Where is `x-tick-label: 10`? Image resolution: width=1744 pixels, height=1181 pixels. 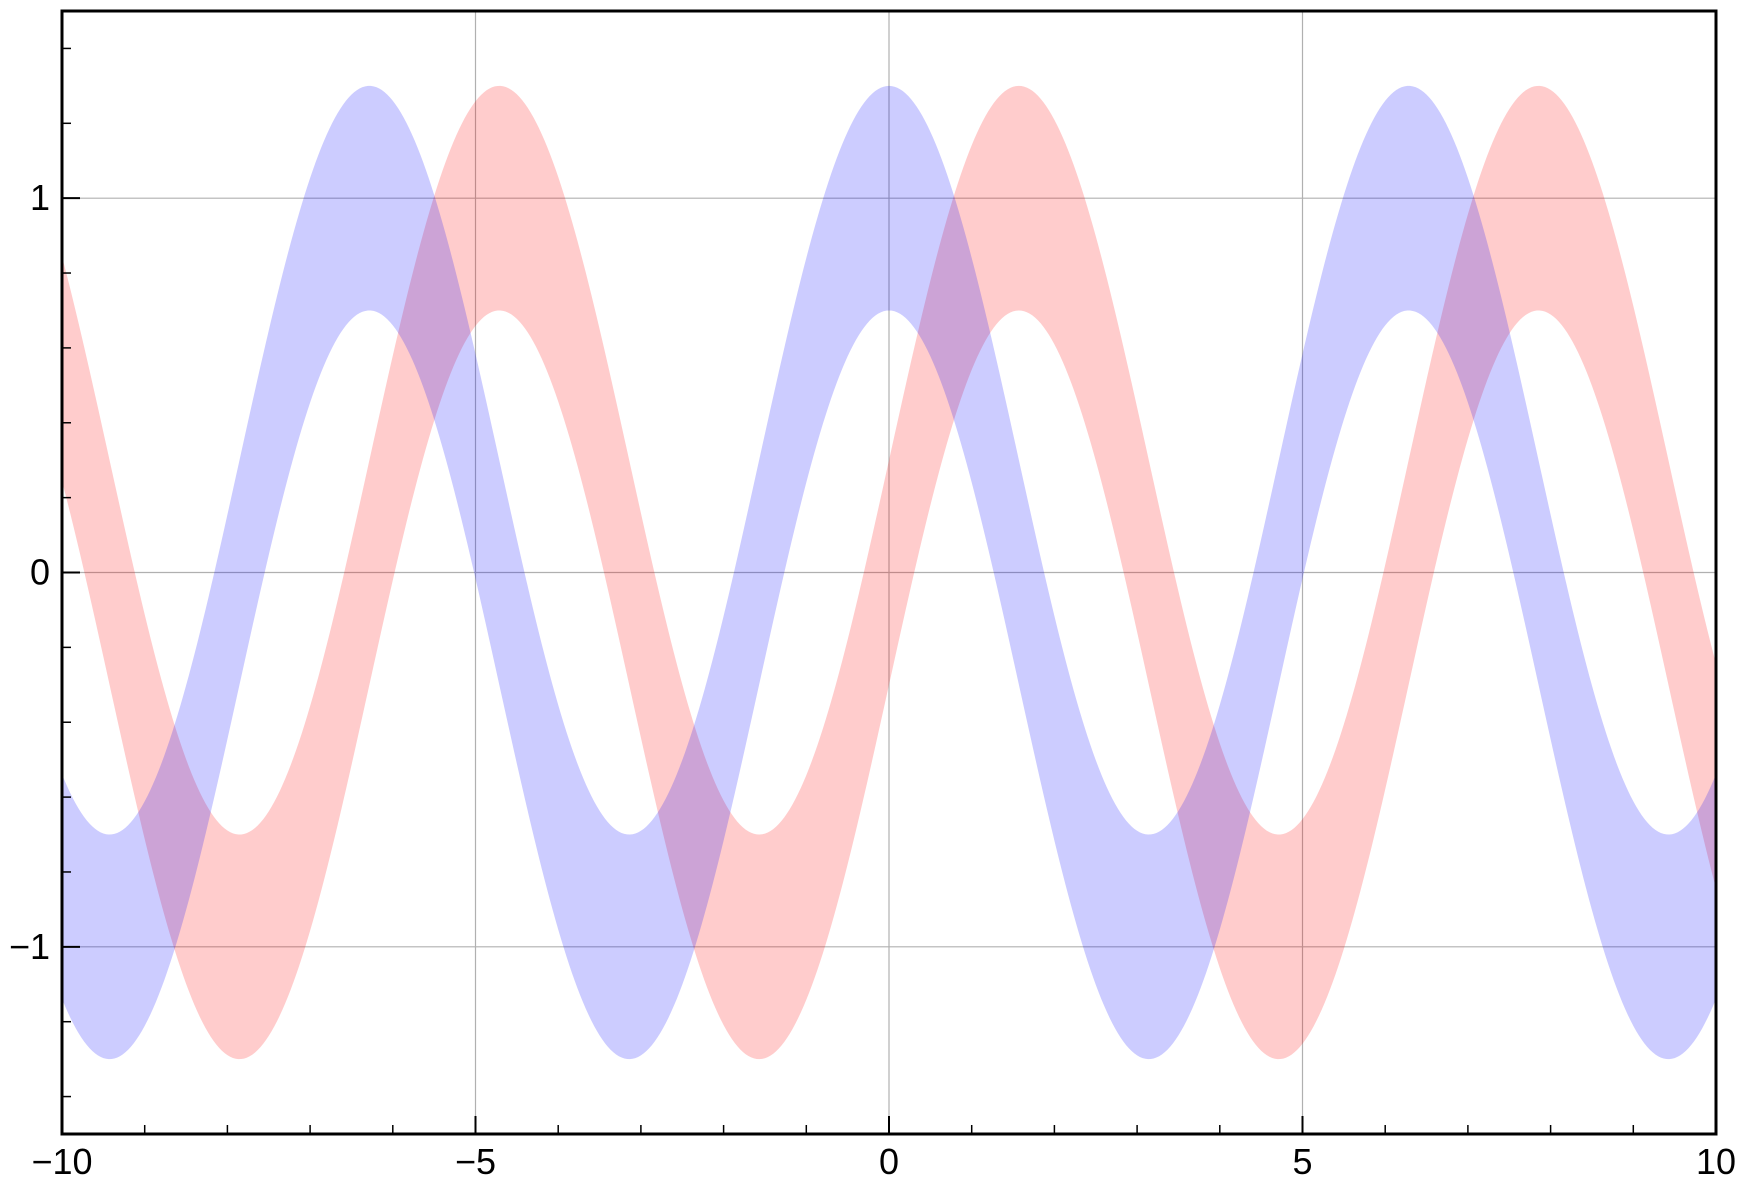
x-tick-label: 10 is located at coordinates (1716, 1161).